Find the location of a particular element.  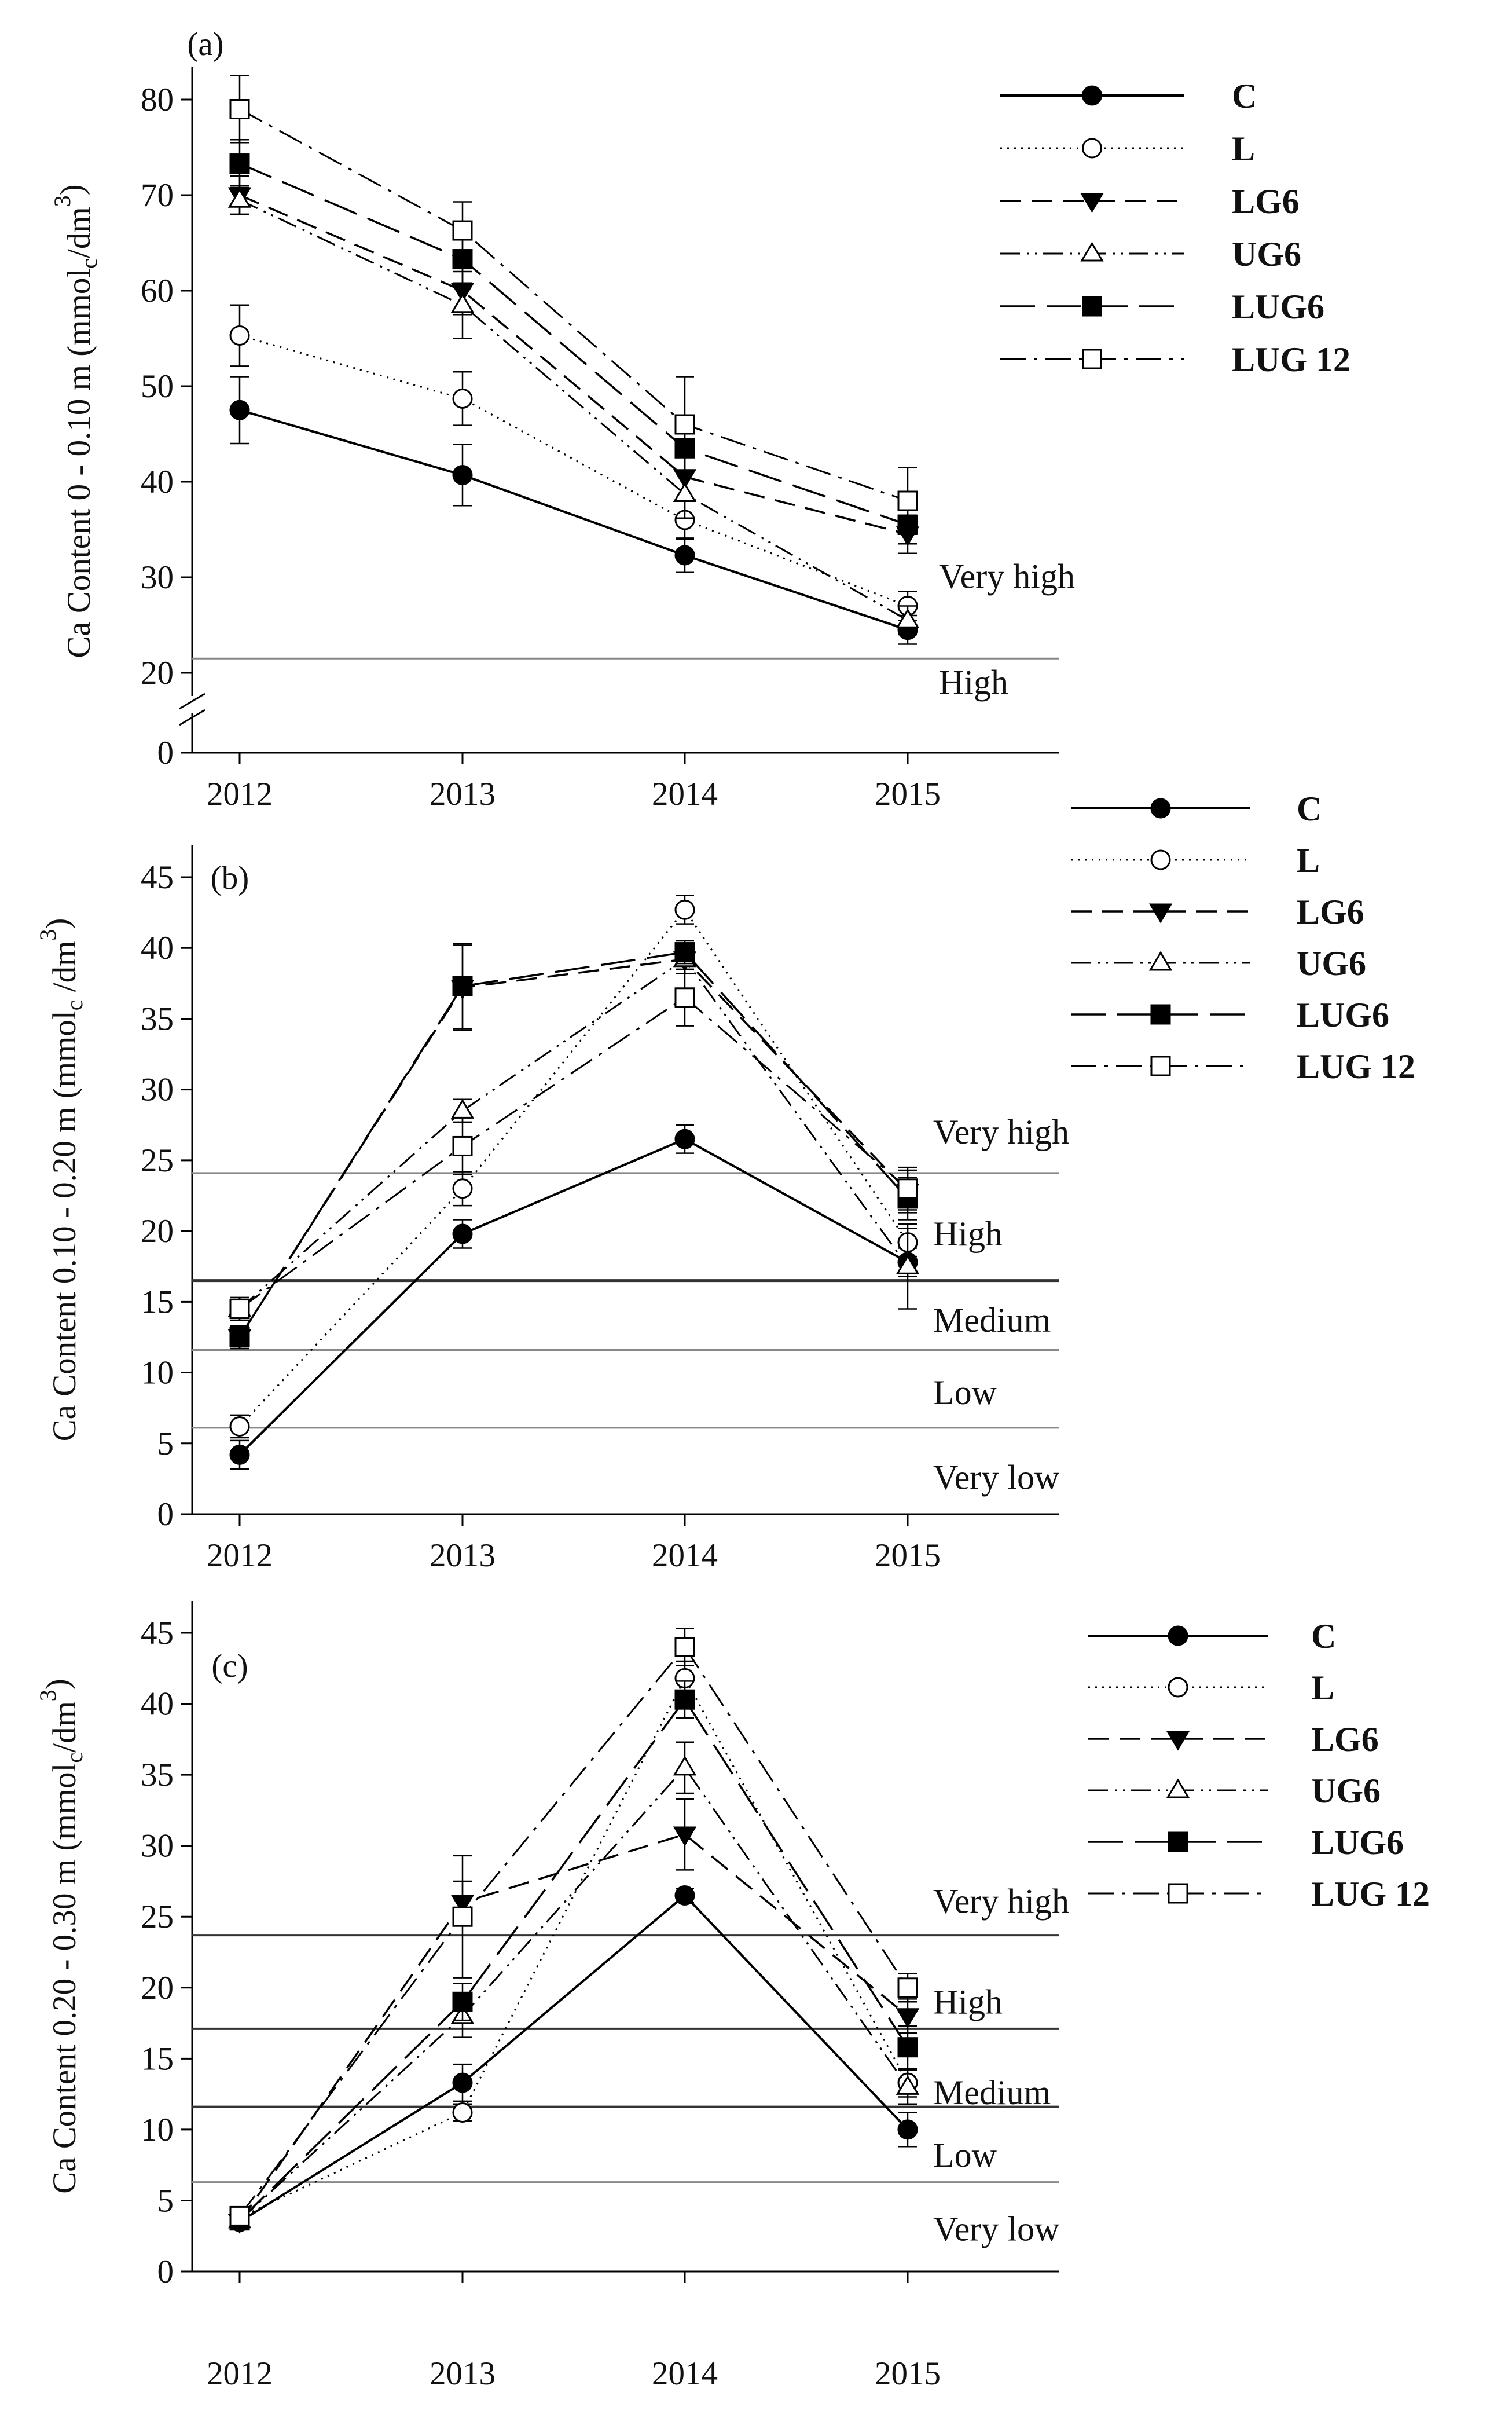

legend-item-c: C is located at coordinates (1212, 1636).